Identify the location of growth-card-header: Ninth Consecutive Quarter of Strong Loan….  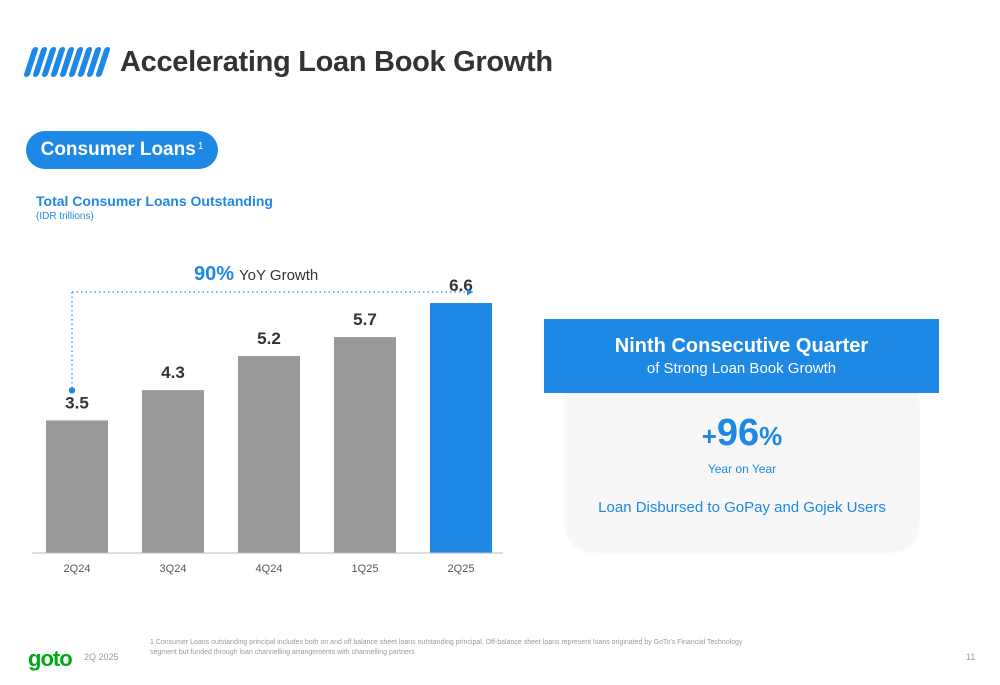
(741, 356).